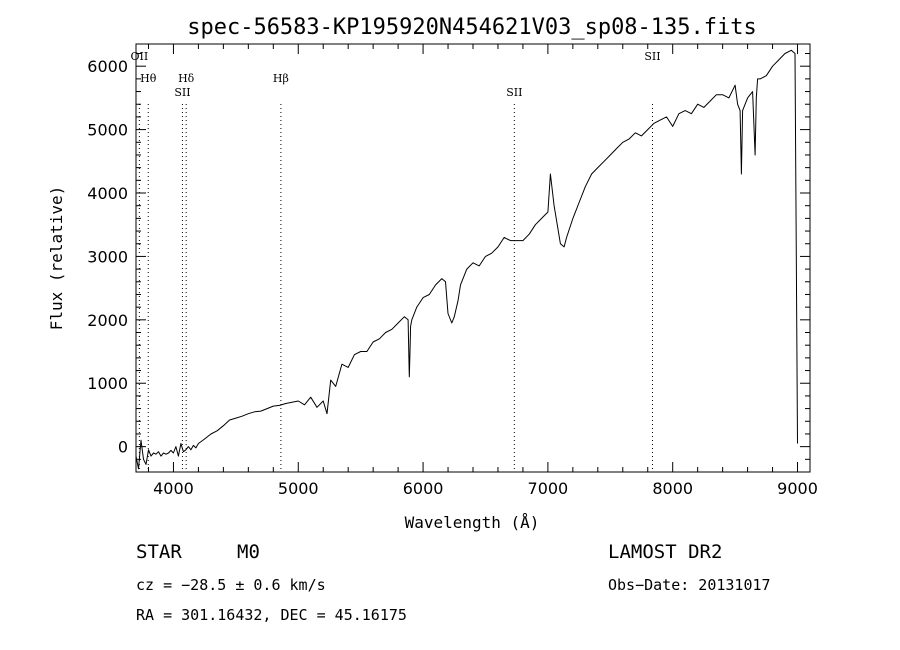 The width and height of the screenshot is (900, 650). I want to click on x-tick-label: 7000, so click(548, 488).